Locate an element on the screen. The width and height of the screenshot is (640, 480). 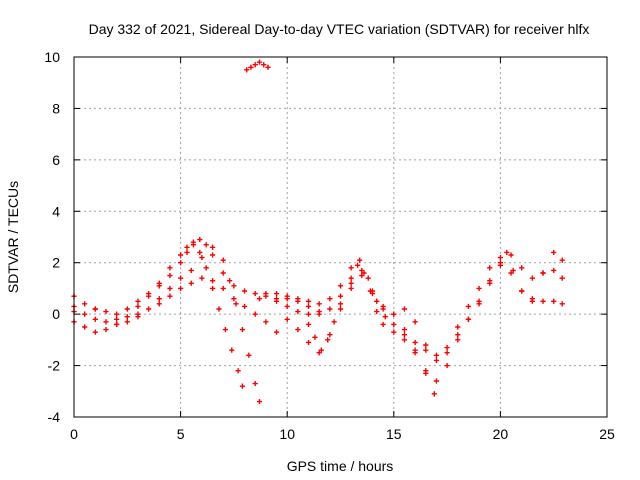
y-tick-label: 4 is located at coordinates (56, 211).